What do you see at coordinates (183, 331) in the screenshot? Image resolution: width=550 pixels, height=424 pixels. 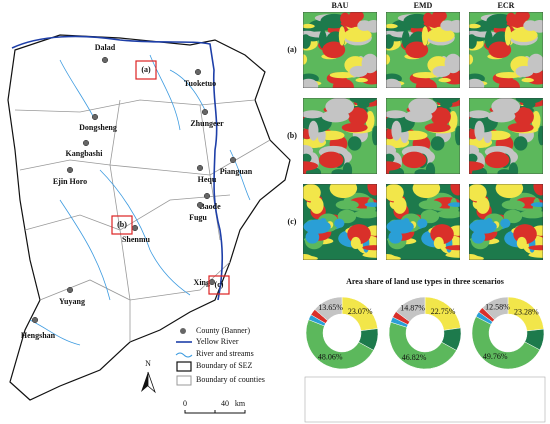 I see `legend-county-icon` at bounding box center [183, 331].